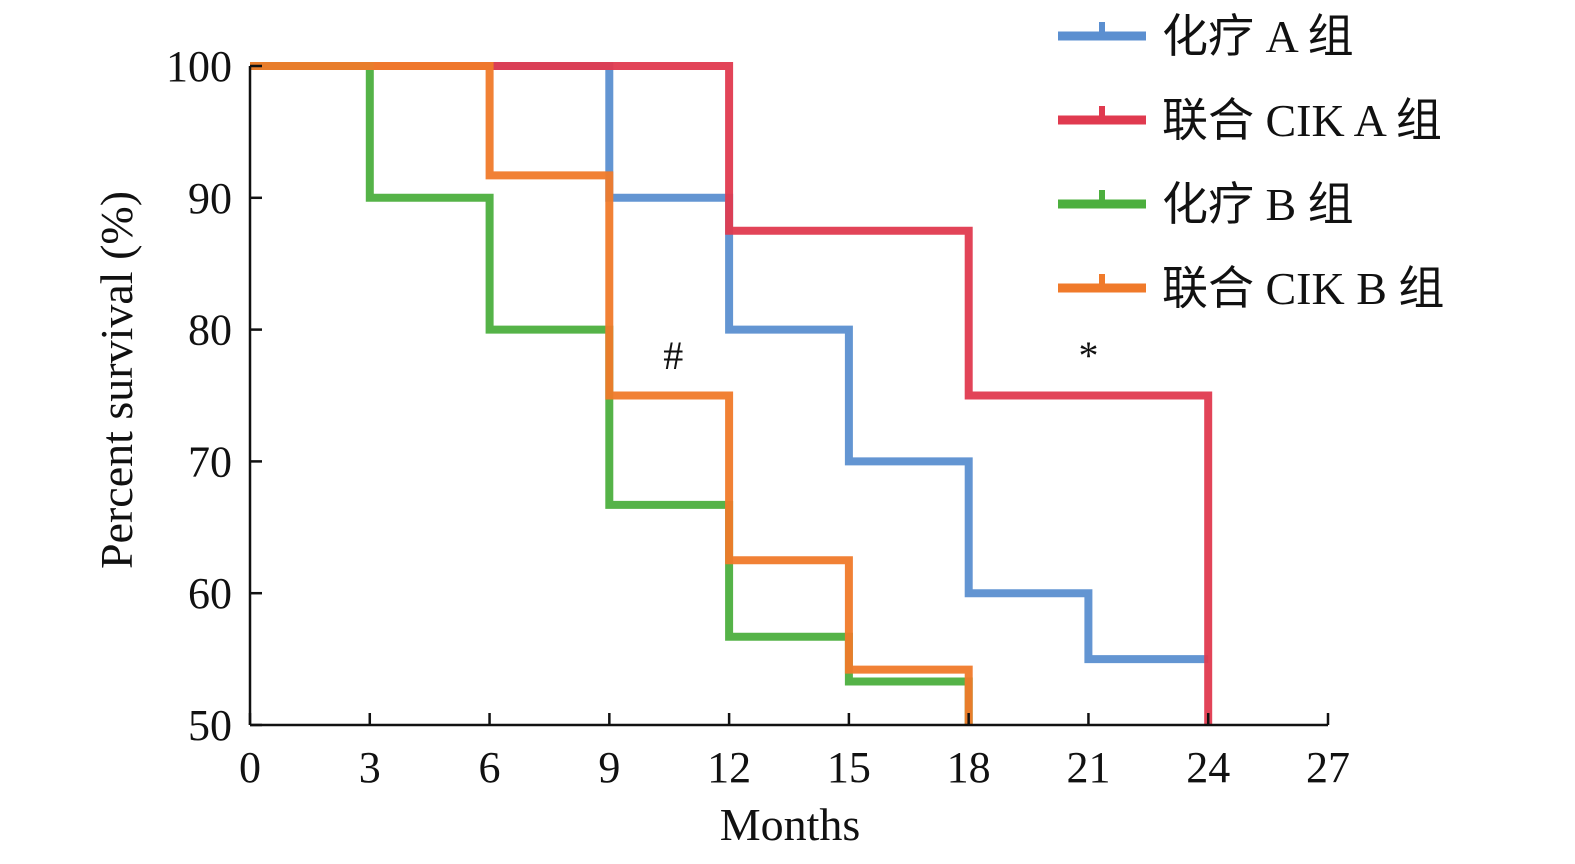  What do you see at coordinates (370, 767) in the screenshot?
I see `x-tick-label: 3` at bounding box center [370, 767].